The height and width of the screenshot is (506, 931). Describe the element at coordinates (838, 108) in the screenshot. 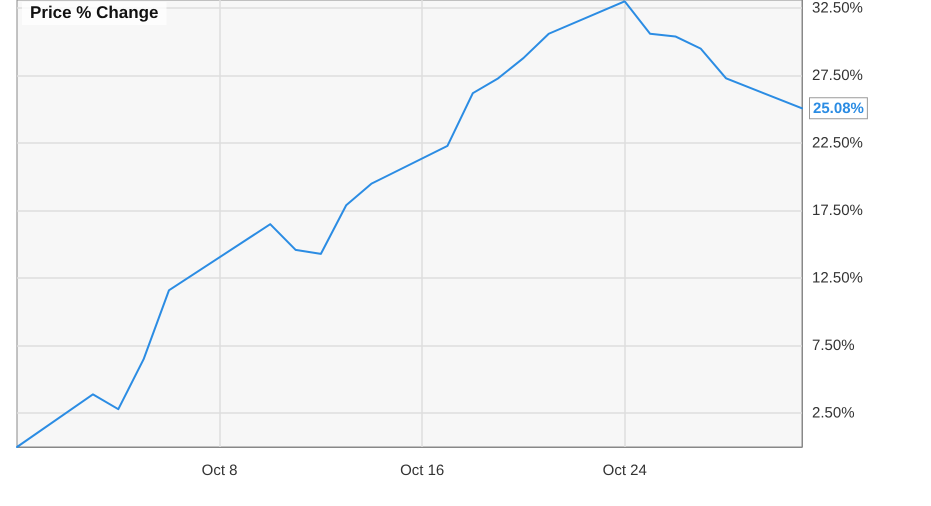

I see `data-label: 25.08%` at that location.